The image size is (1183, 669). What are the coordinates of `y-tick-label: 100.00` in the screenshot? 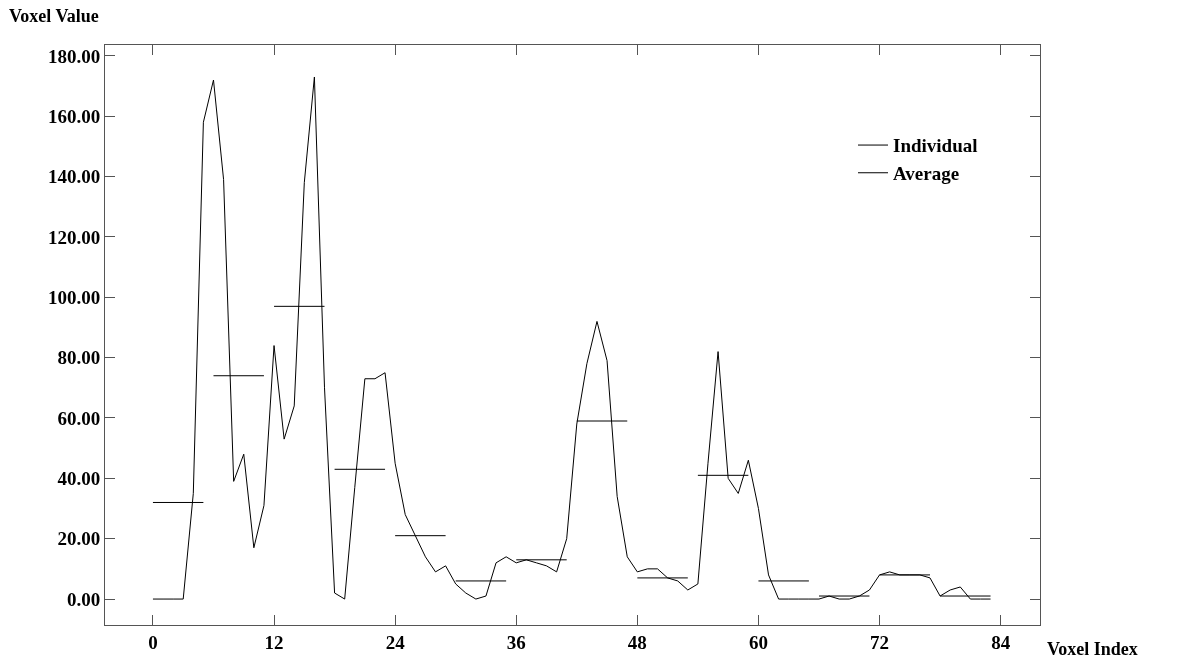 It's located at (74, 297).